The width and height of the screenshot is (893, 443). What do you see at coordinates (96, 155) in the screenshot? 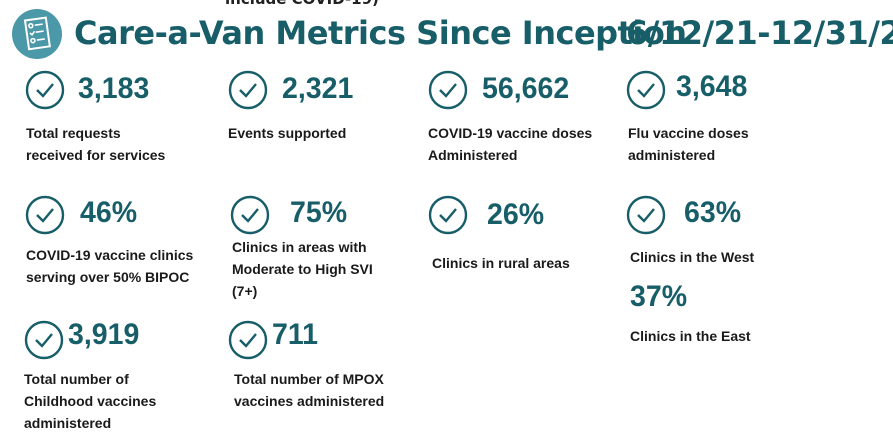
I see `metric-label-line: received for services` at bounding box center [96, 155].